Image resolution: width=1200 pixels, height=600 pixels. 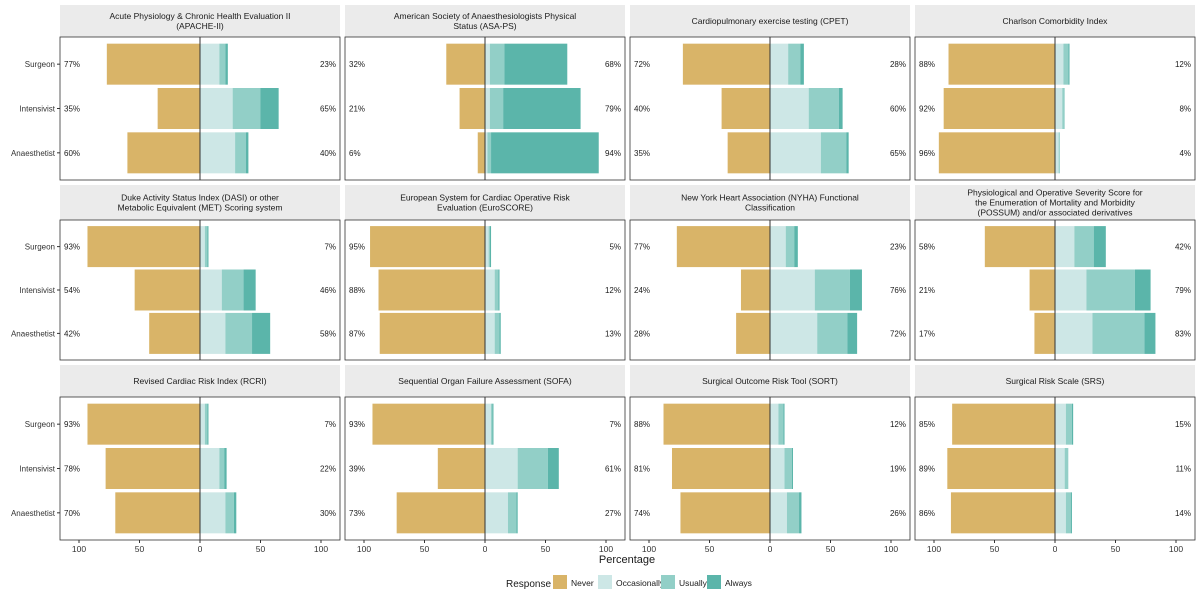 What do you see at coordinates (693, 583) in the screenshot?
I see `legend-label: Usually` at bounding box center [693, 583].